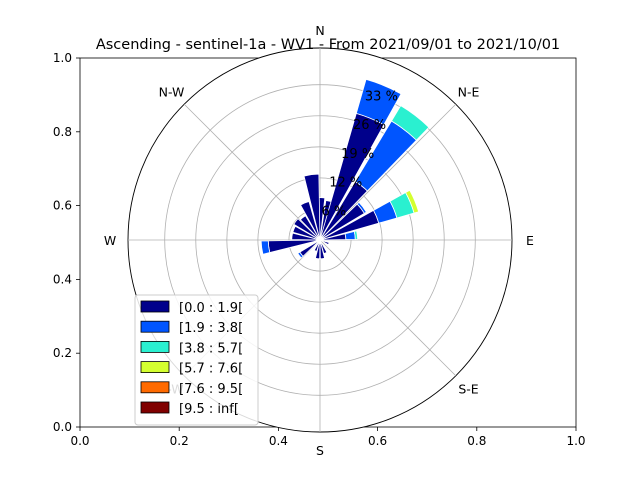 The width and height of the screenshot is (640, 480). I want to click on radial-tick-label: 33 %, so click(381, 97).